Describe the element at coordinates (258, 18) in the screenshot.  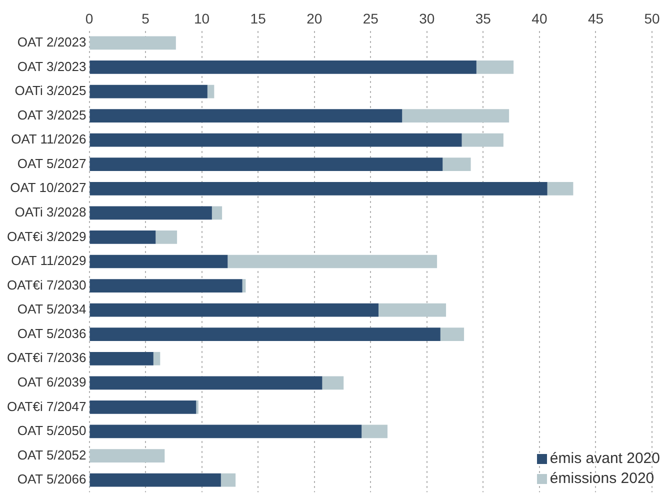
I see `x-tick-label: 15` at that location.